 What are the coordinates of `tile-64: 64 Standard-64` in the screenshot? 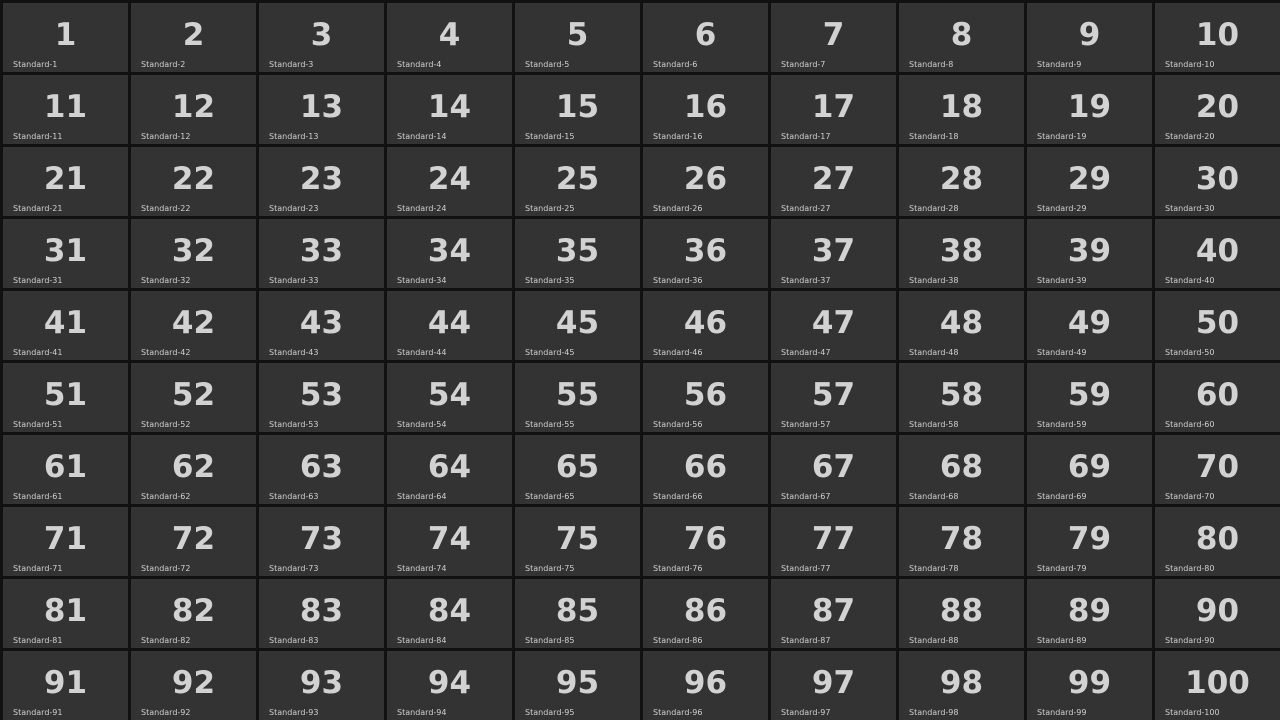 It's located at (449, 469).